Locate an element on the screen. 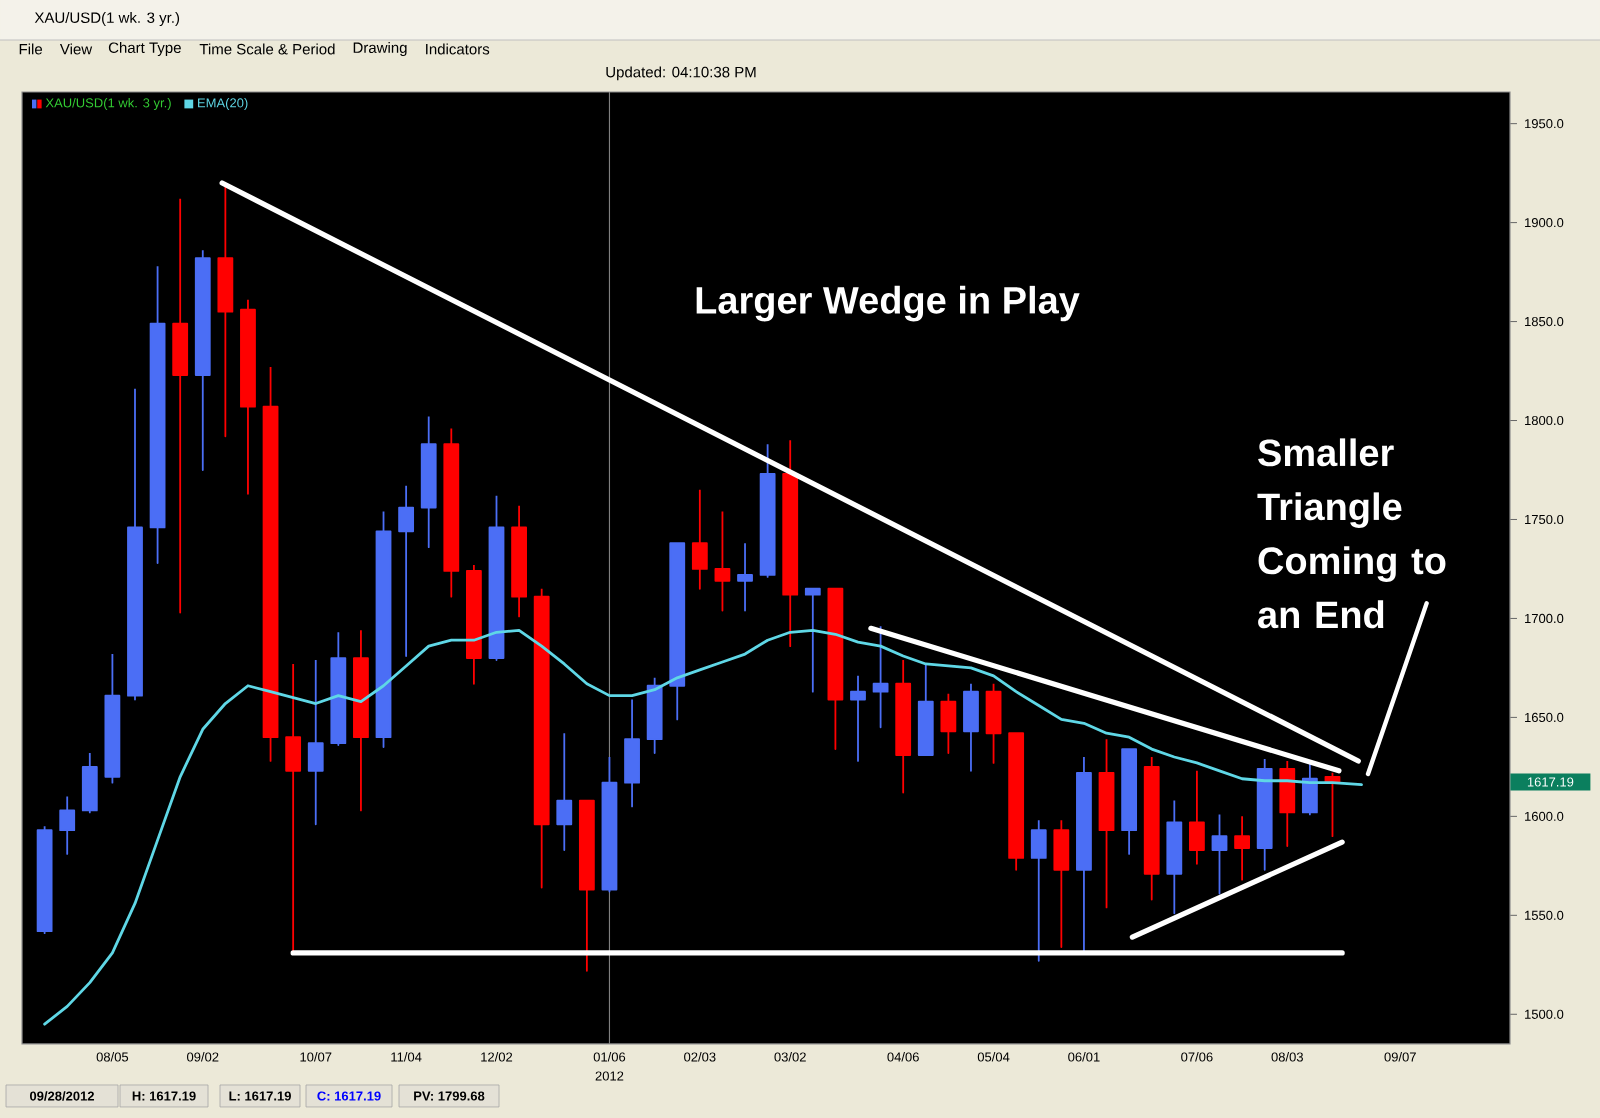 This screenshot has width=1600, height=1118. annotation: Smaller Triangle Coming to an End is located at coordinates (1351, 533).